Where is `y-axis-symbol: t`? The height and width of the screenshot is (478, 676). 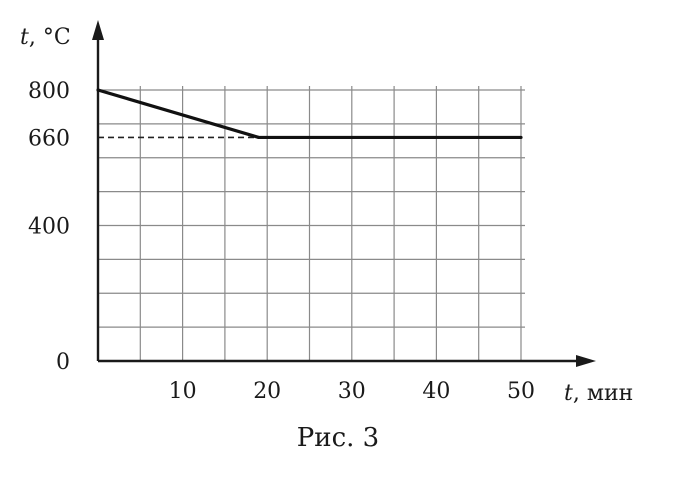
y-axis-symbol: t is located at coordinates (24, 37).